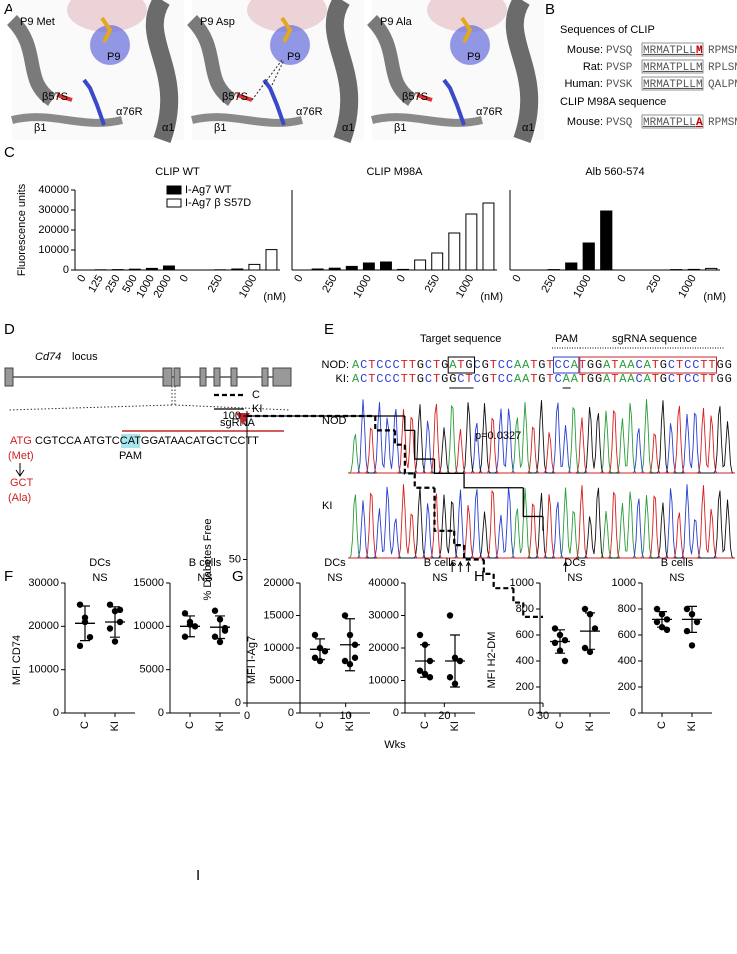 Image resolution: width=737 pixels, height=954 pixels. Describe the element at coordinates (129, 112) in the screenshot. I see `structure-label: α76R` at that location.